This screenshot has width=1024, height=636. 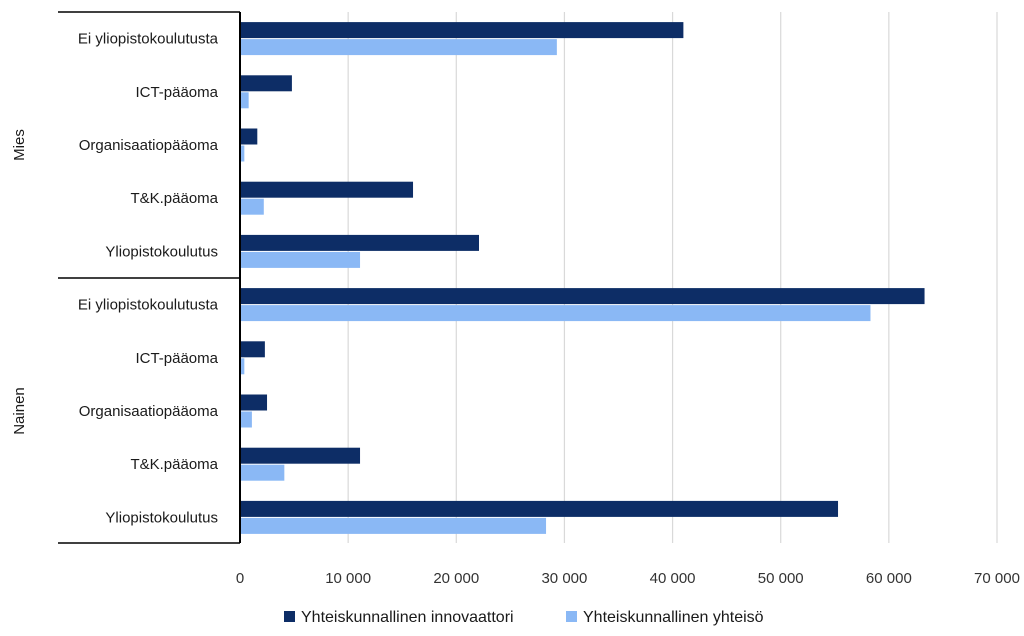 What do you see at coordinates (407, 617) in the screenshot?
I see `legend-label-innovaattori: Yhteiskunnallinen innovaattori` at bounding box center [407, 617].